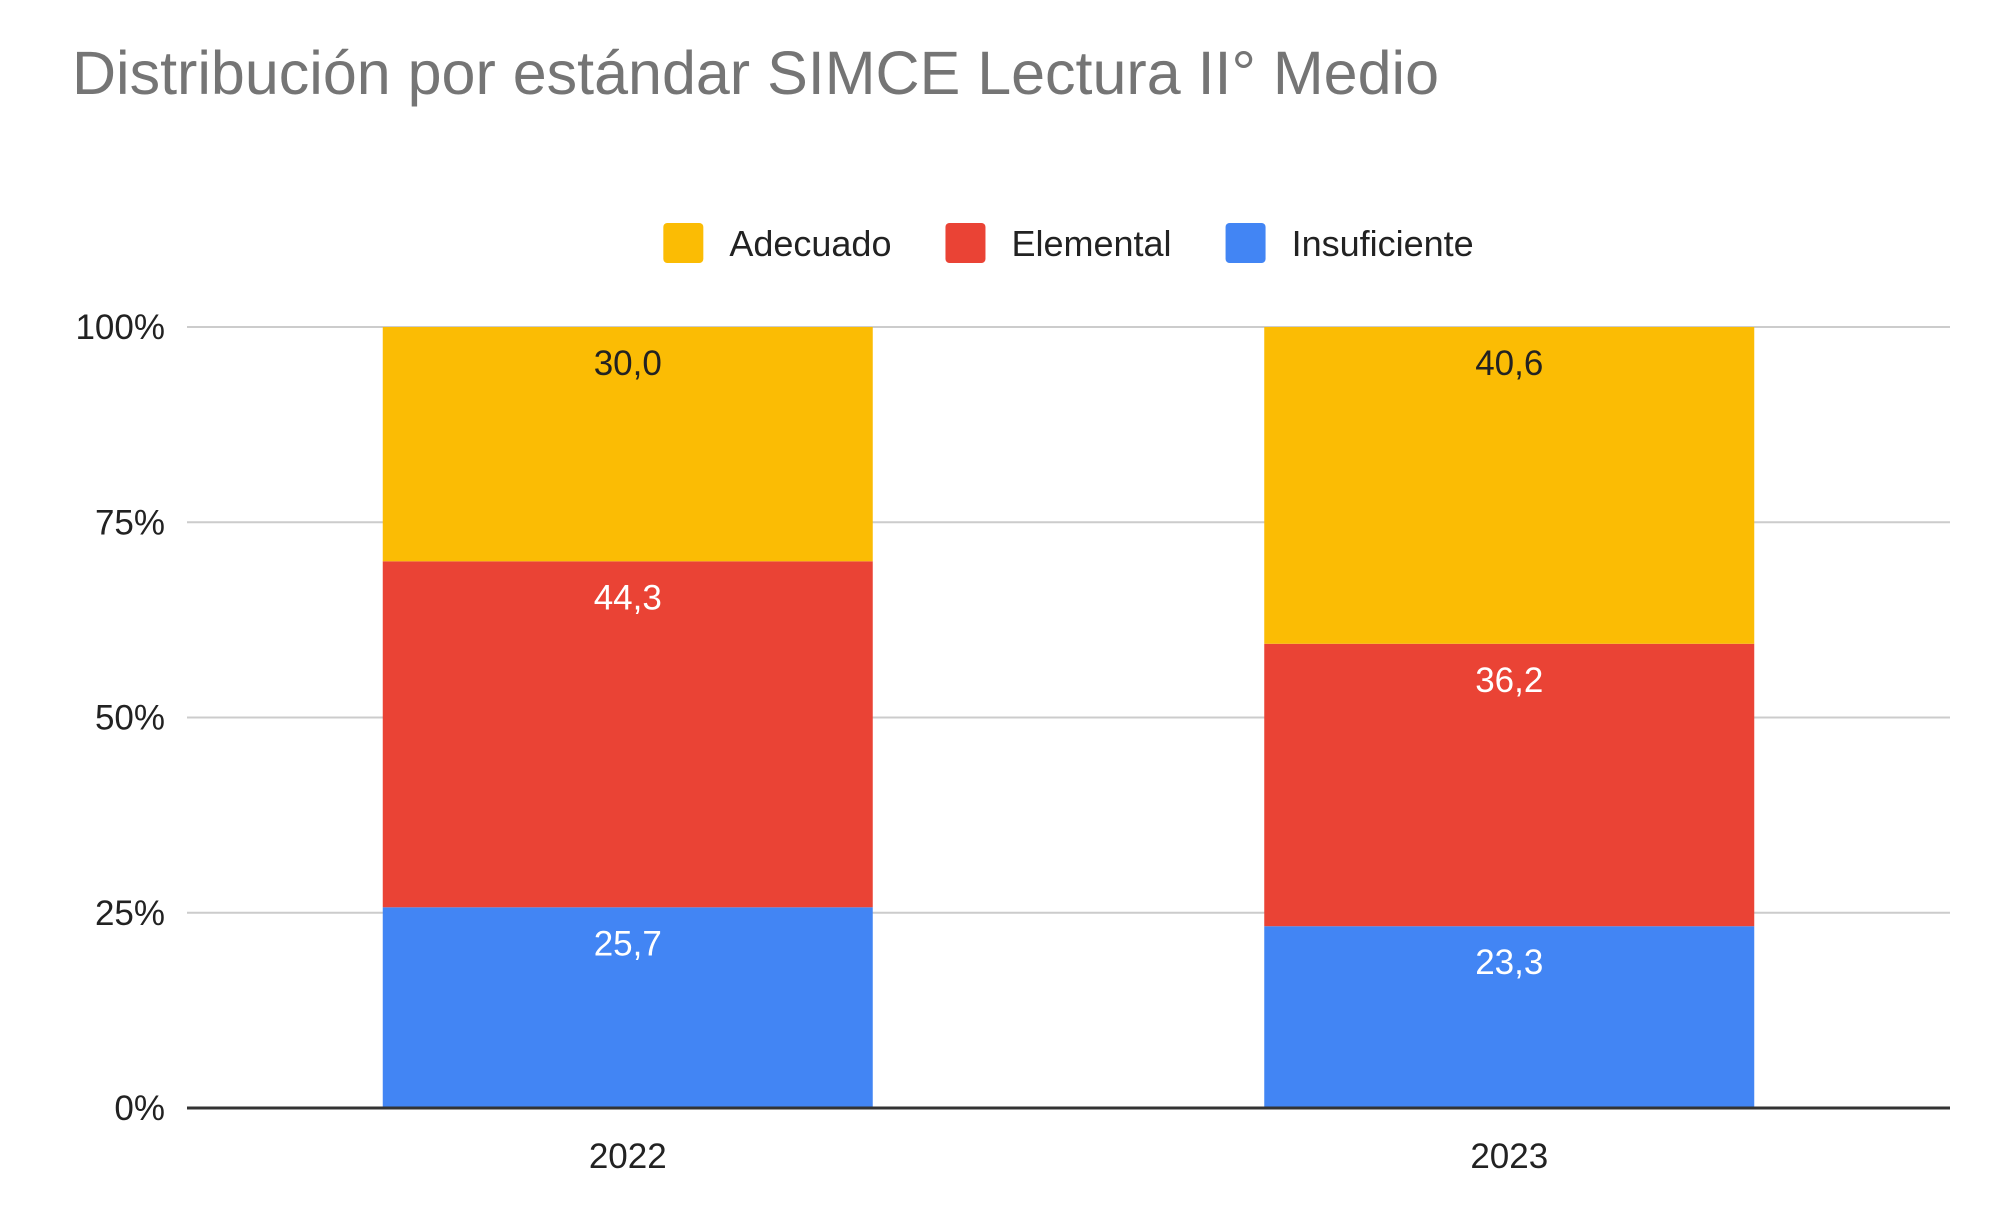  I want to click on x-axis: 2022 2023, so click(1068, 1141).